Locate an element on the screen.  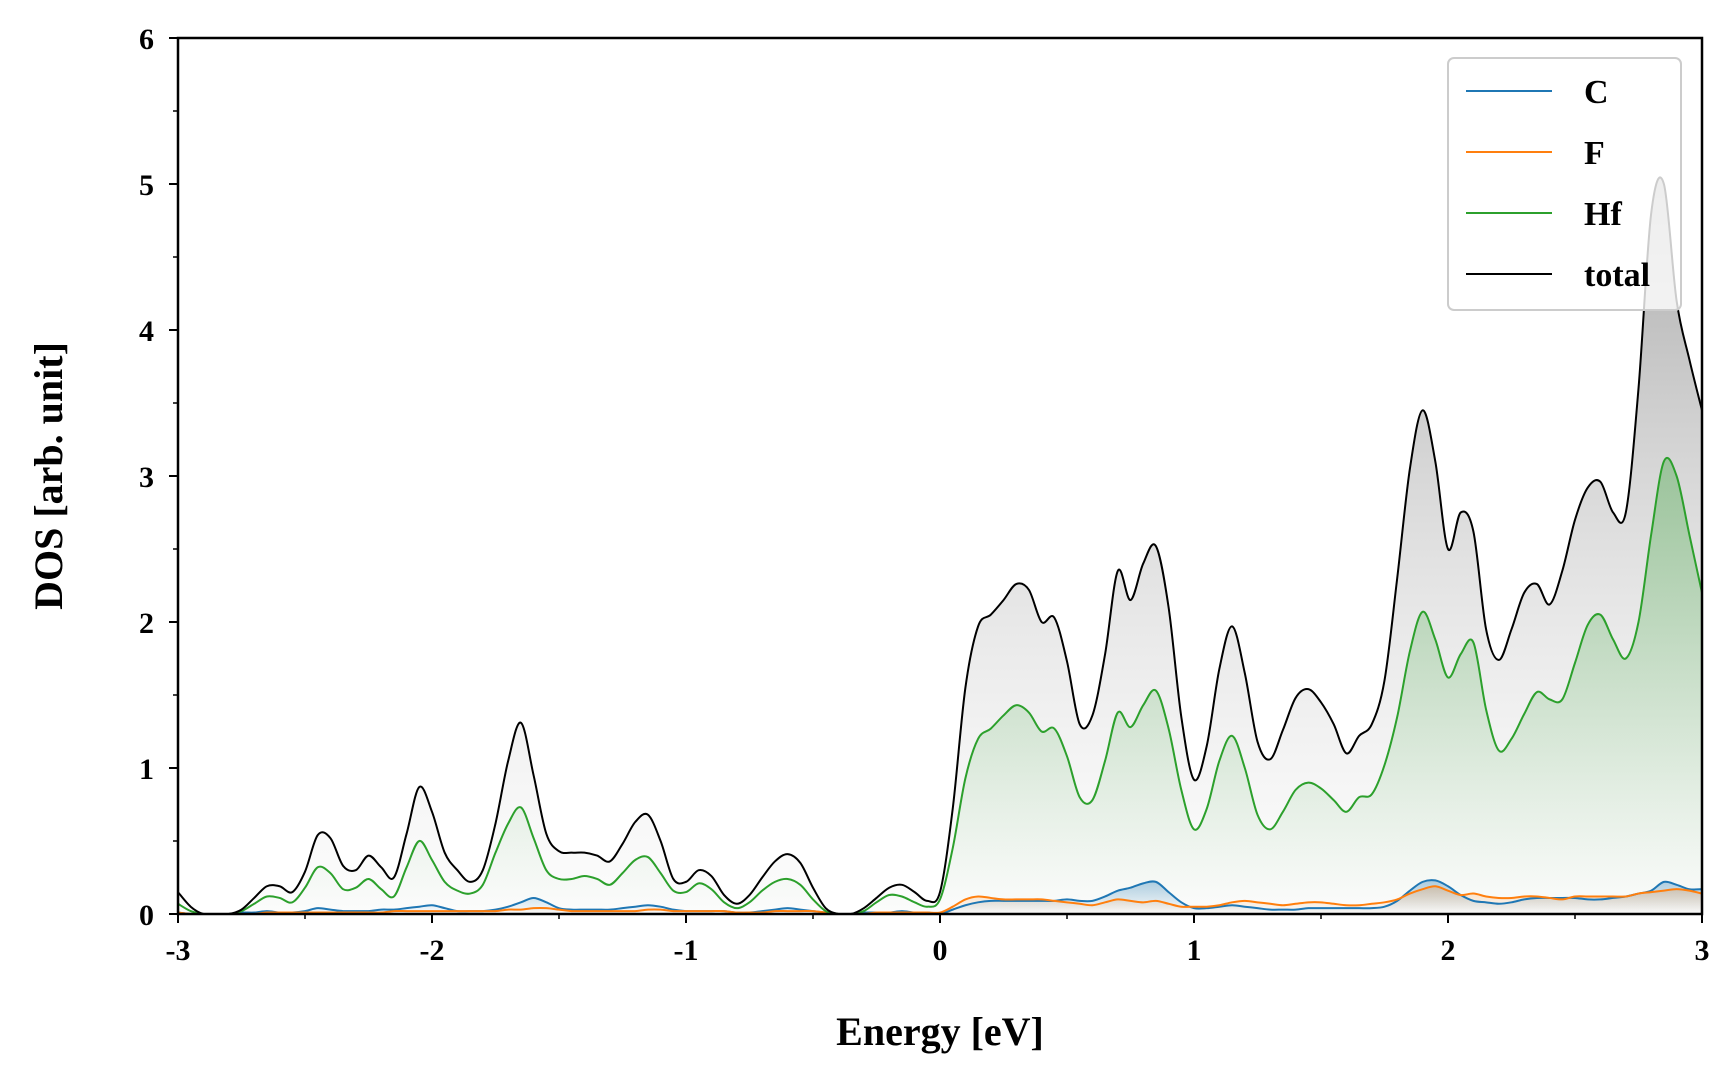
x-tick-label: 2 is located at coordinates (1448, 950).